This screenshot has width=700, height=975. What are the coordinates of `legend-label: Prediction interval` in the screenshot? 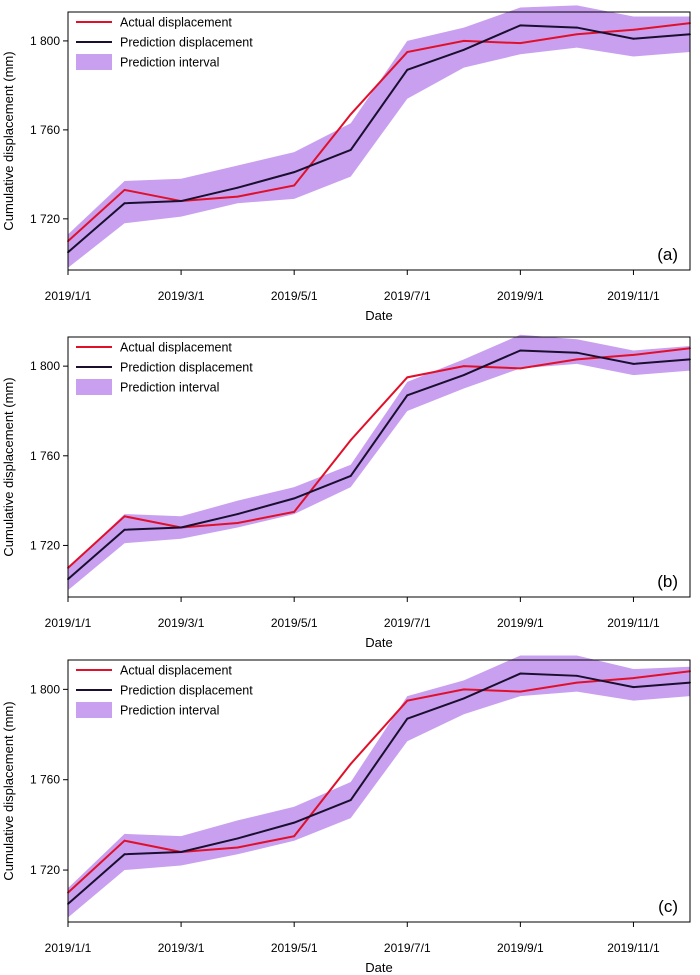 It's located at (169, 63).